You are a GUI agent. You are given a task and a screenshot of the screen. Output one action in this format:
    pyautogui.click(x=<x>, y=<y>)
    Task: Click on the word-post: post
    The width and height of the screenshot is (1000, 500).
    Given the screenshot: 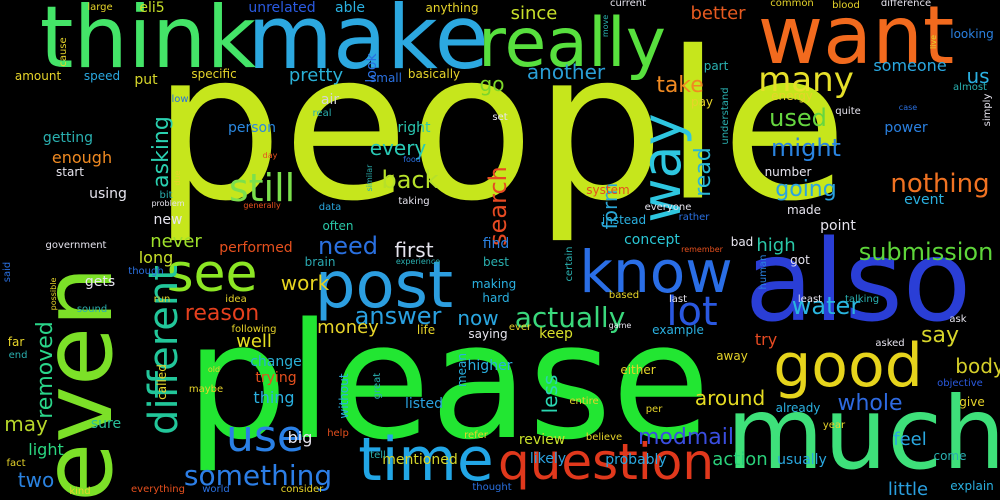 What is the action you would take?
    pyautogui.click(x=384, y=286)
    